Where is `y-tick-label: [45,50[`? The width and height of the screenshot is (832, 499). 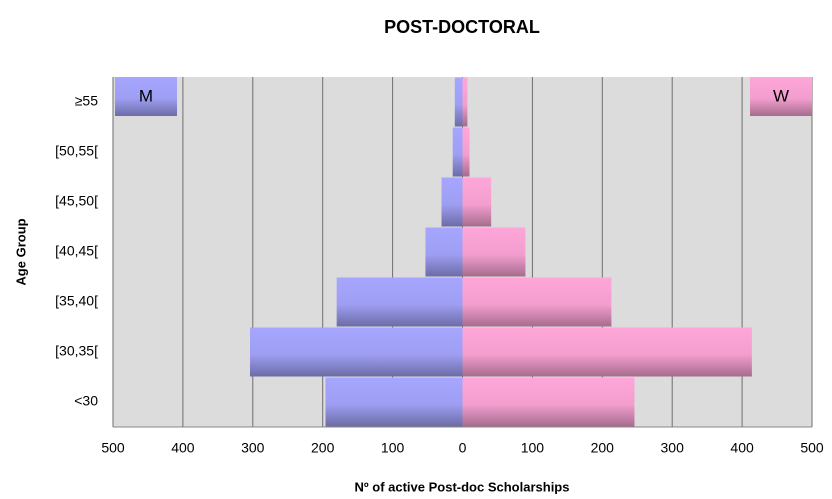
y-tick-label: [45,50[ is located at coordinates (76, 201).